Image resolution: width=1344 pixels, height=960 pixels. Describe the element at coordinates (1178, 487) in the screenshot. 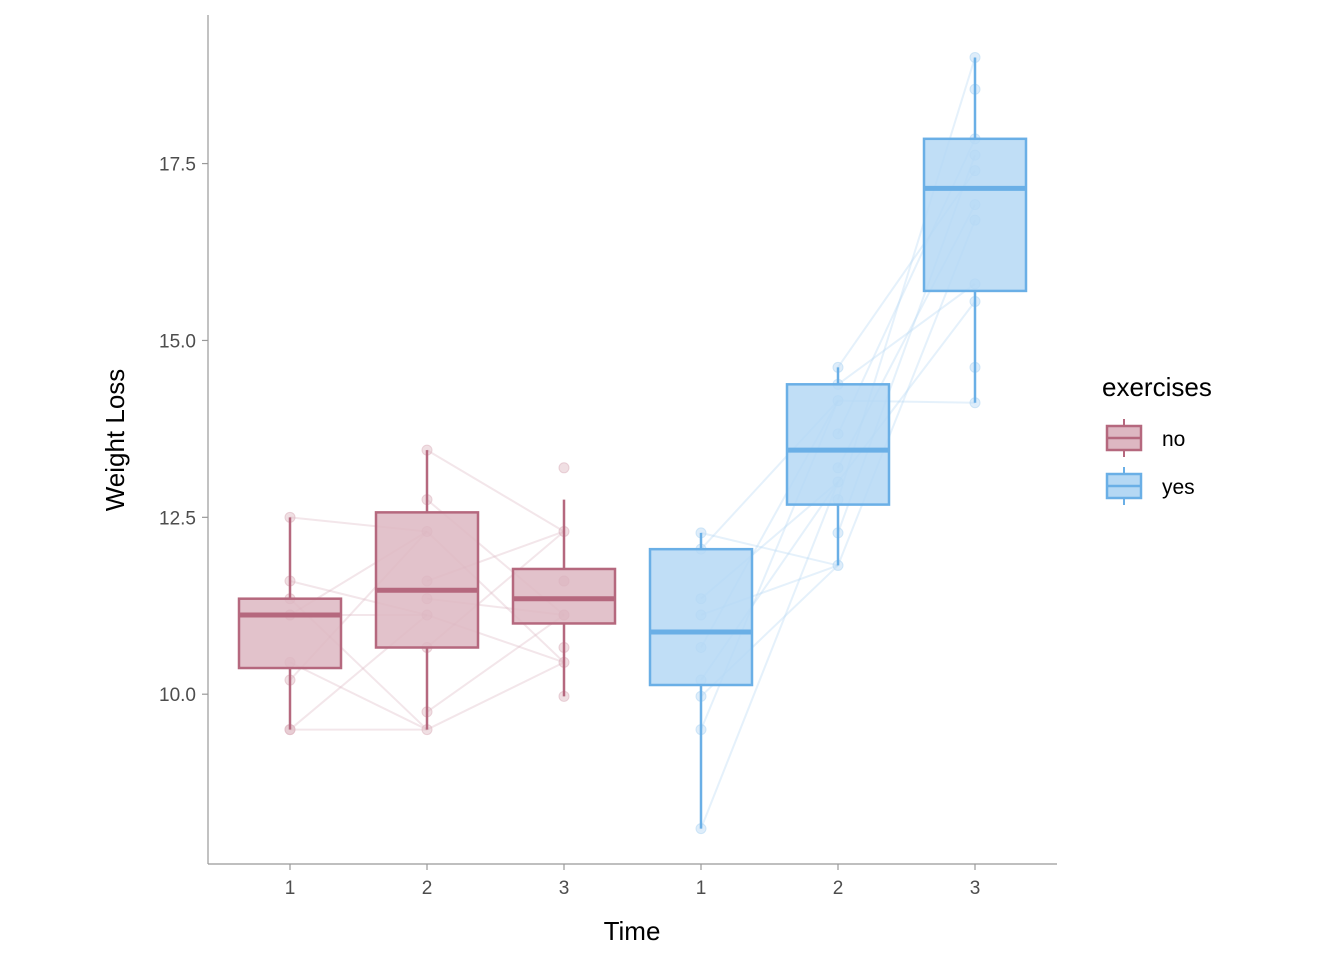

I see `legend-label: yes` at that location.